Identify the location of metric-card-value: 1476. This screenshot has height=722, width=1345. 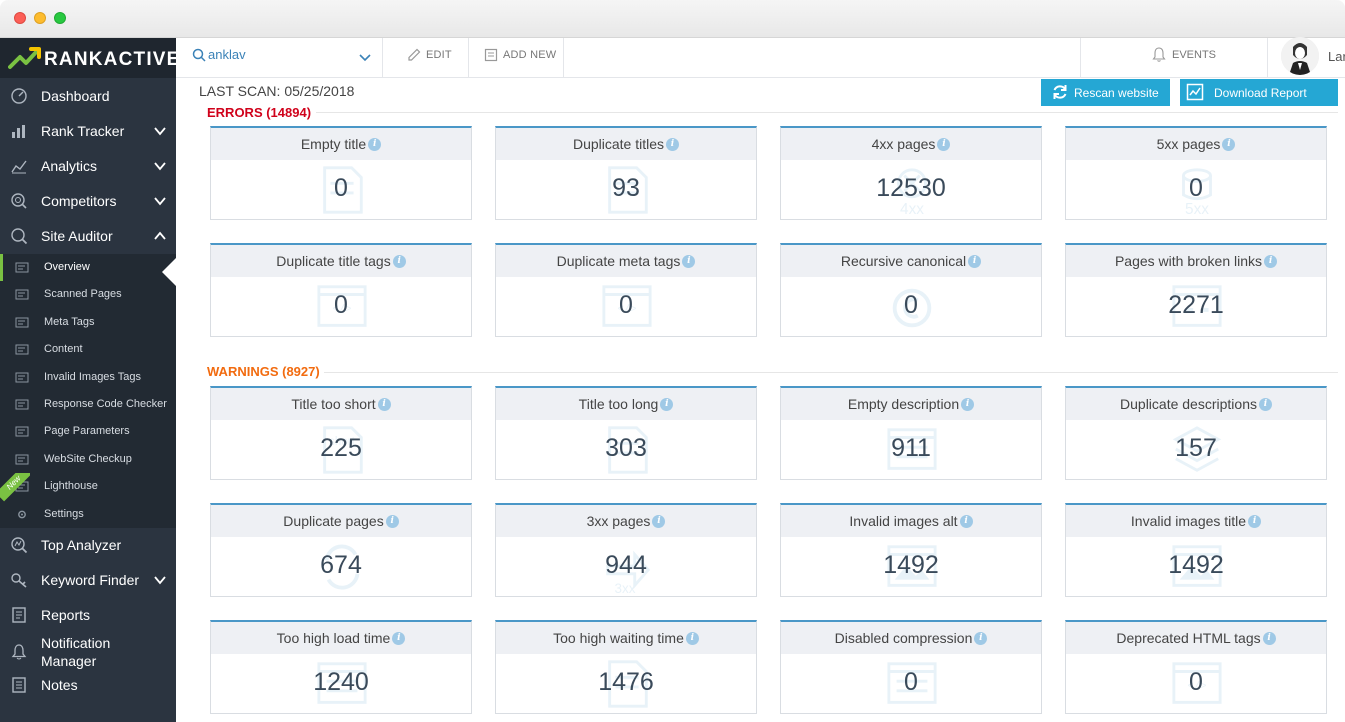
(626, 682).